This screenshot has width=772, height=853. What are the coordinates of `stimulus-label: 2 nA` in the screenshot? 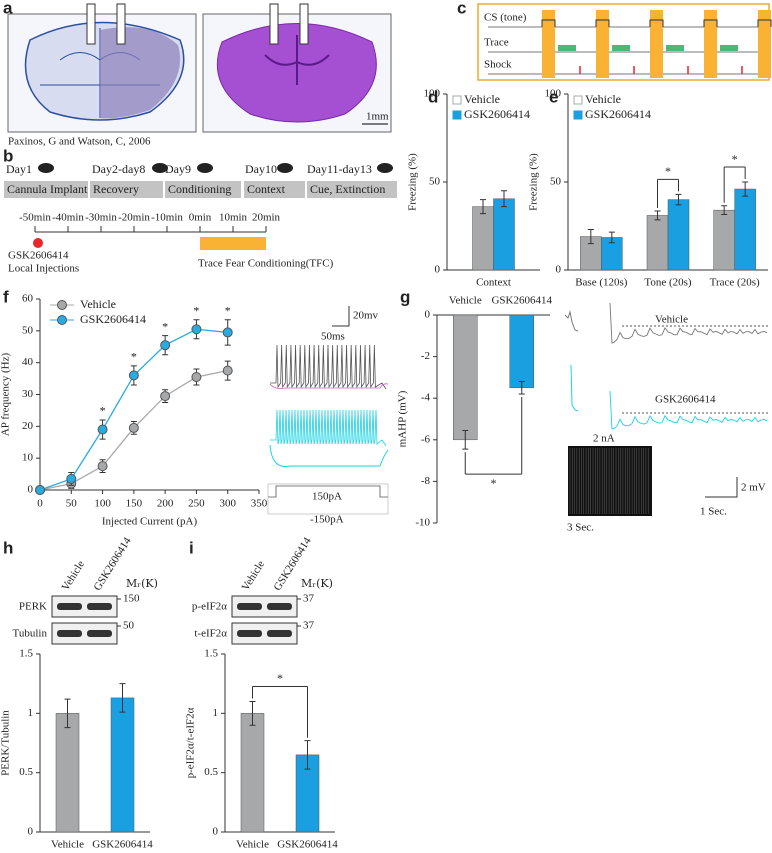 It's located at (604, 439).